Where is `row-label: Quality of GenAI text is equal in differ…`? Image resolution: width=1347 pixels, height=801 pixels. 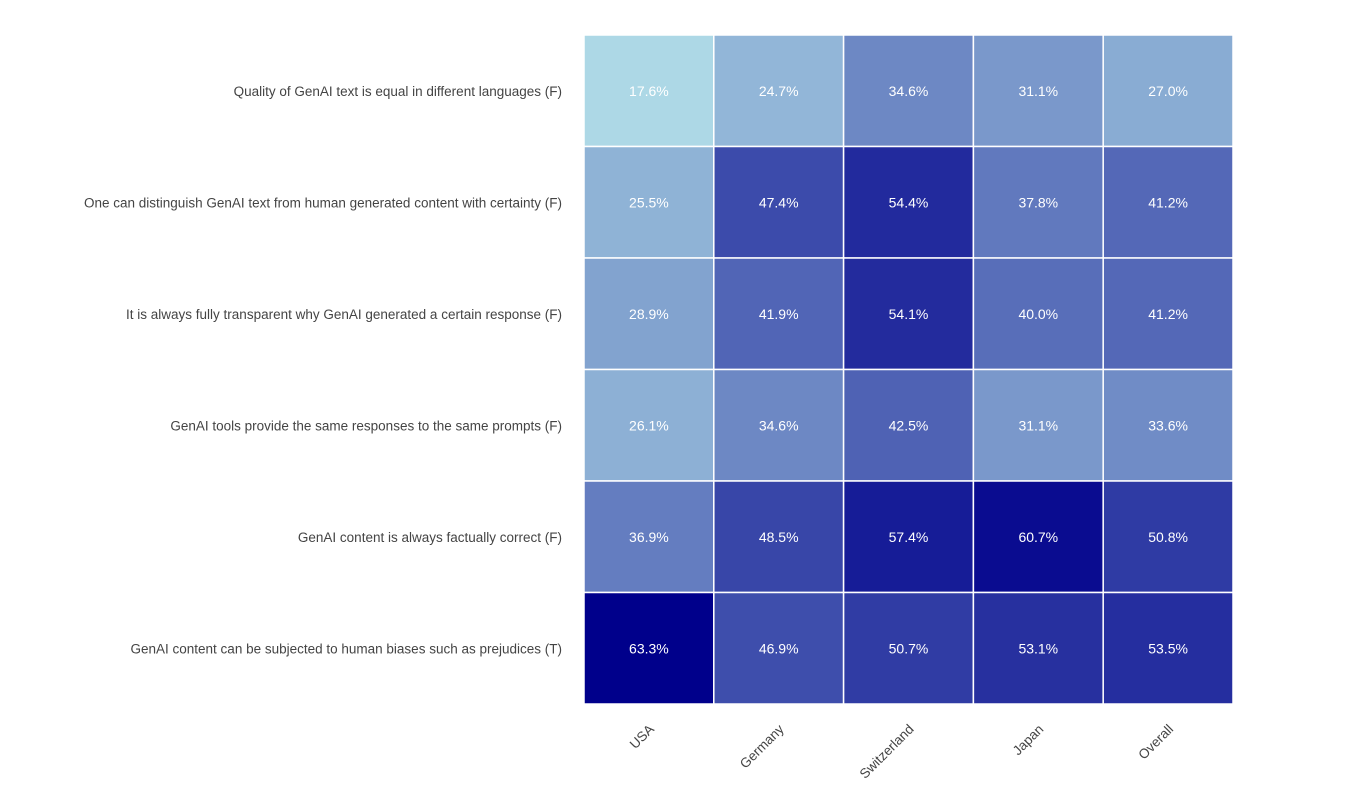
row-label: Quality of GenAI text is equal in differ… is located at coordinates (398, 91).